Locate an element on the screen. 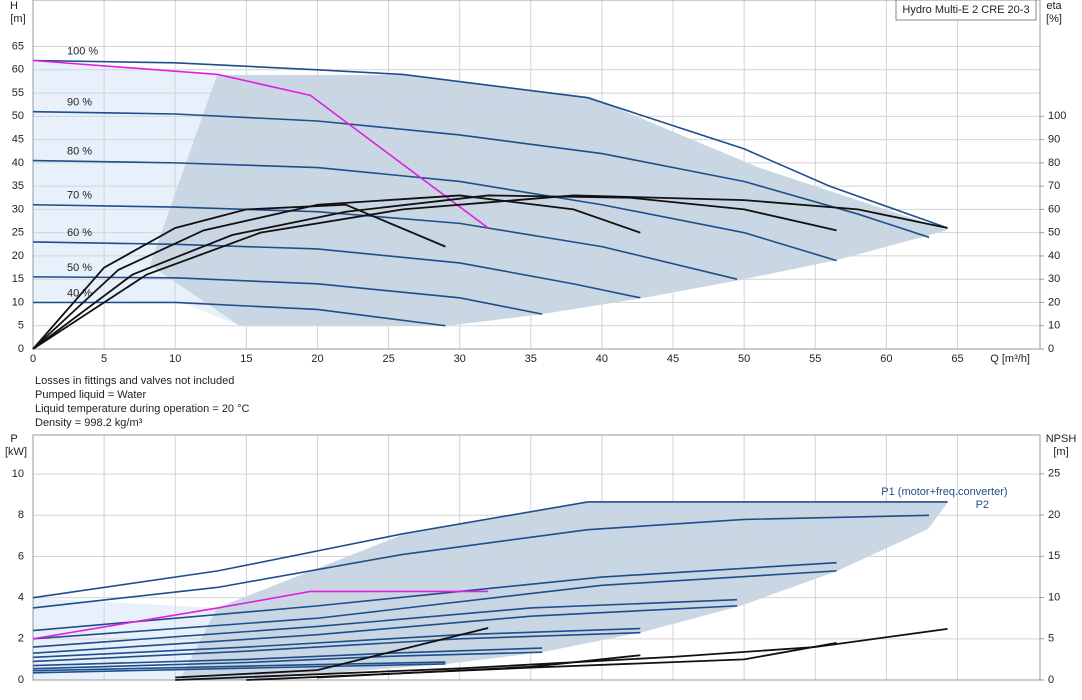 Image resolution: width=1082 pixels, height=700 pixels. y2-tick-label: 70 is located at coordinates (1054, 186).